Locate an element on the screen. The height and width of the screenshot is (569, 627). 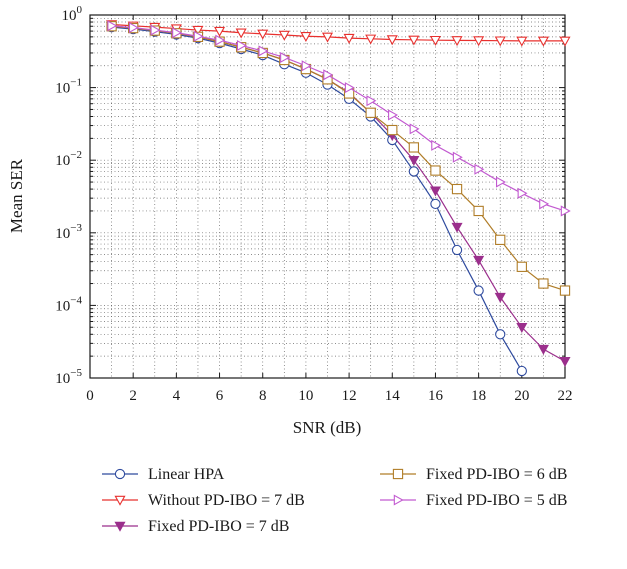
y-tick-label: 10⁻² is located at coordinates (68, 159).